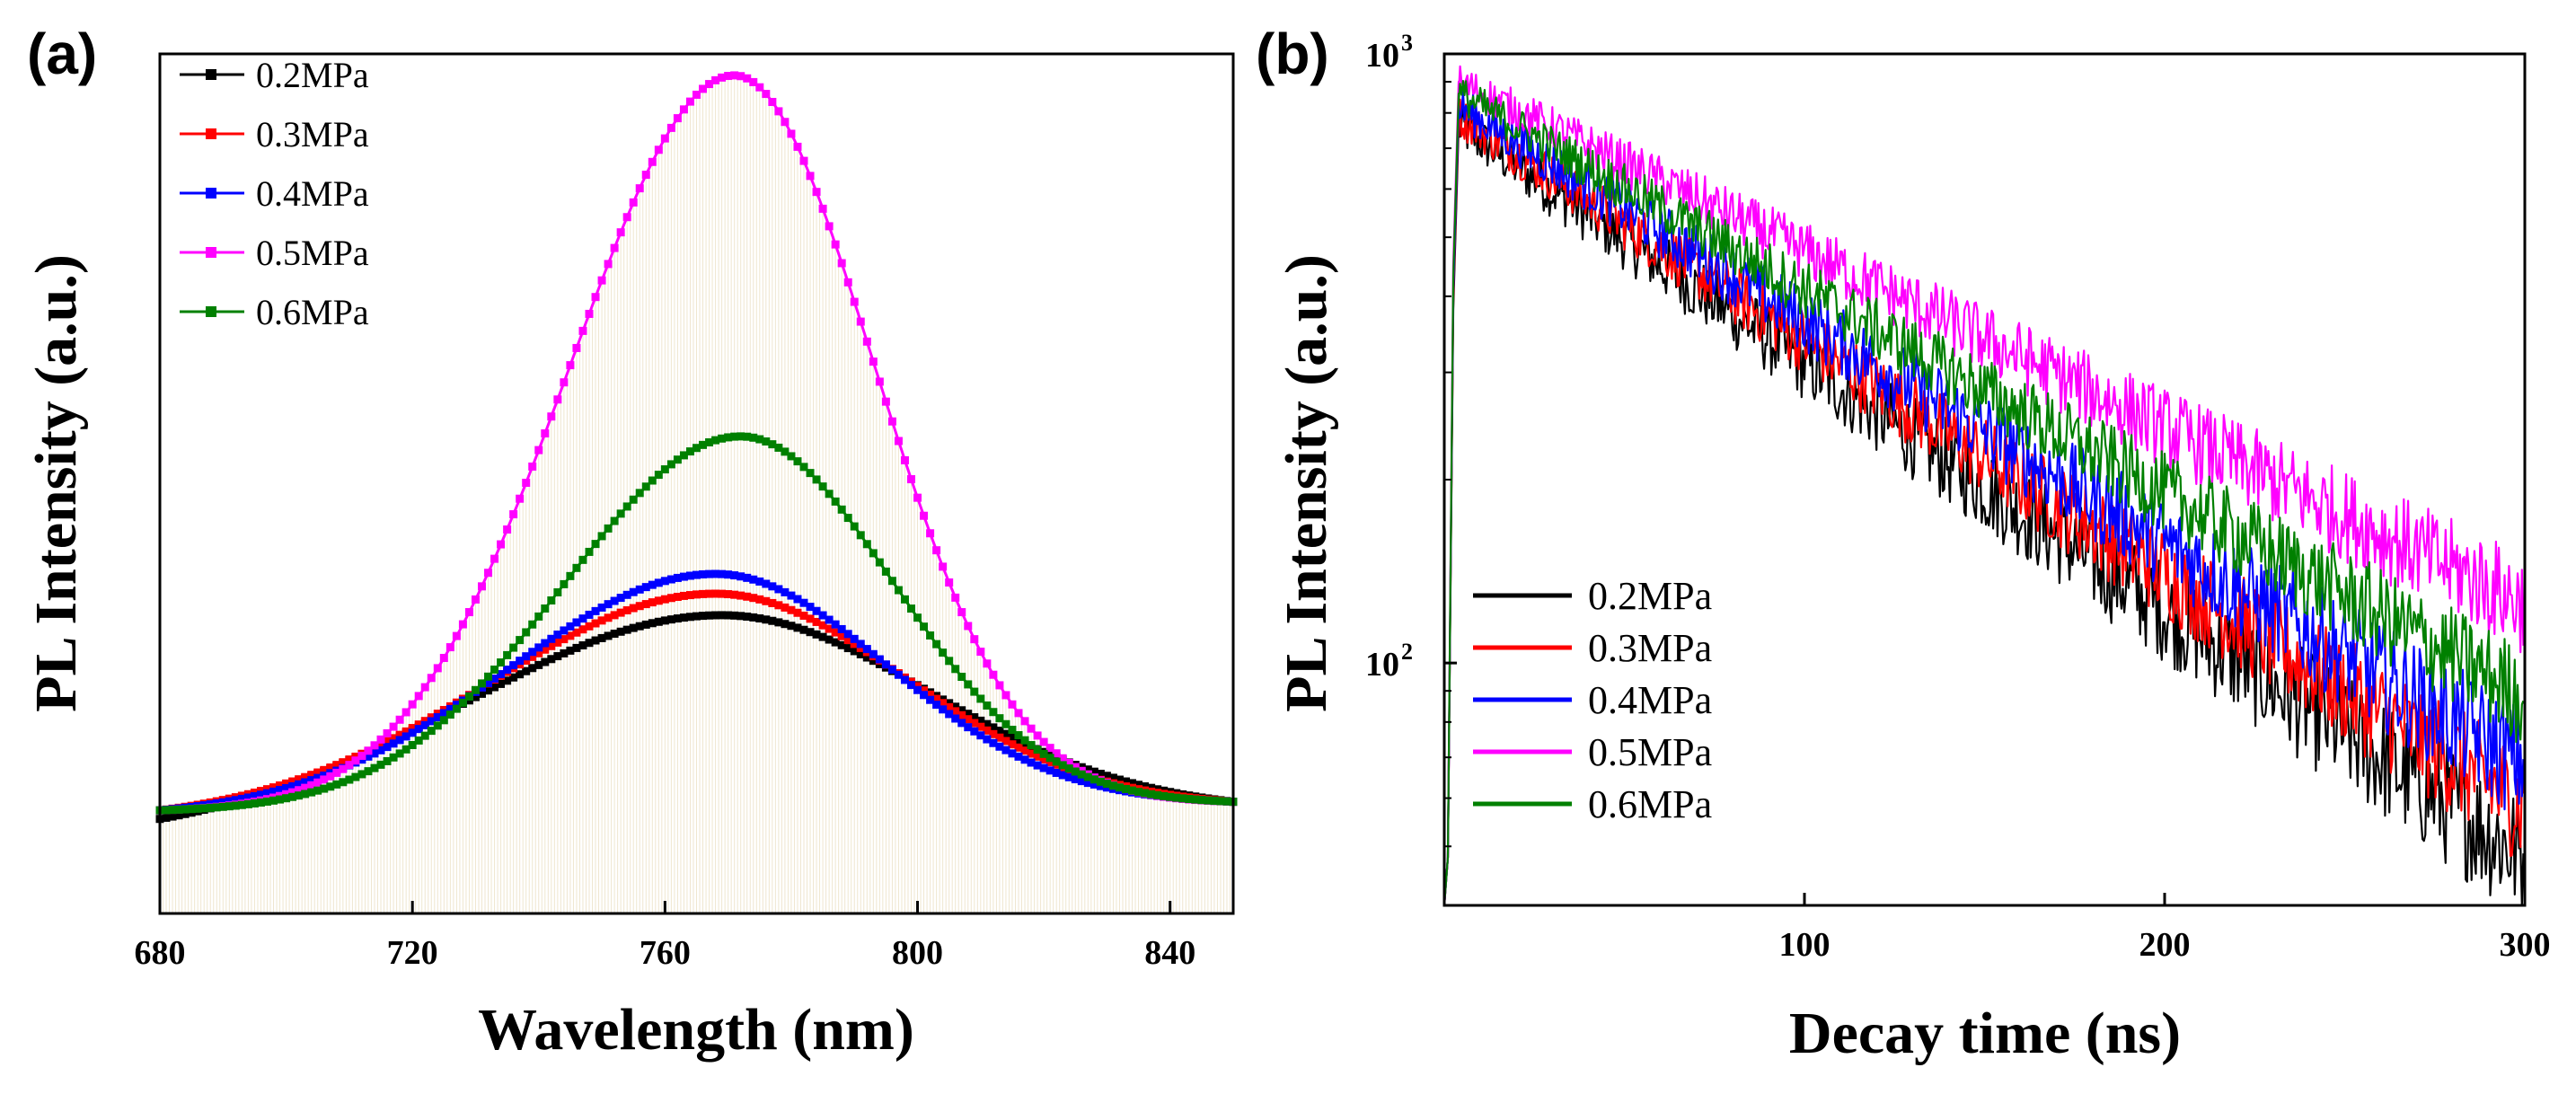  What do you see at coordinates (274, 312) in the screenshot?
I see `panel-a-legend-item: 0.6MPa` at bounding box center [274, 312].